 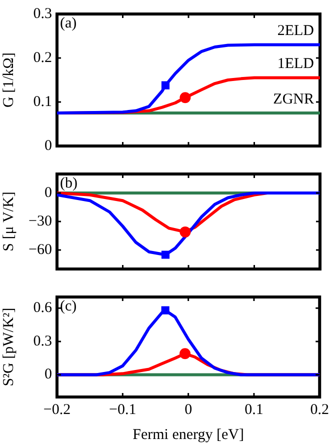 I want to click on y-axis-title: S [μ V/K], so click(x=8, y=222).